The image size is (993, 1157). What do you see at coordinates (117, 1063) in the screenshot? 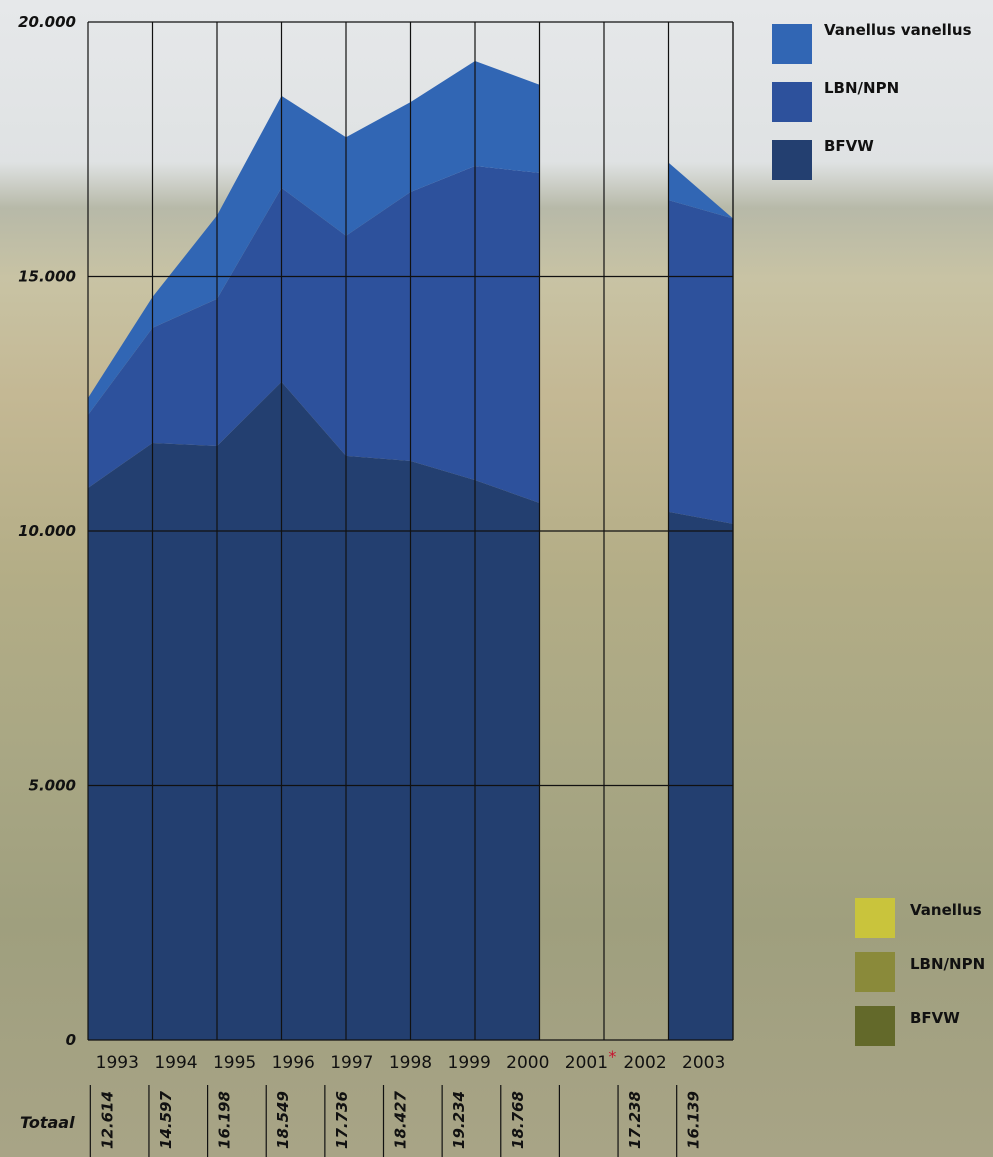
I see `x-tick-label: 1993` at bounding box center [117, 1063].